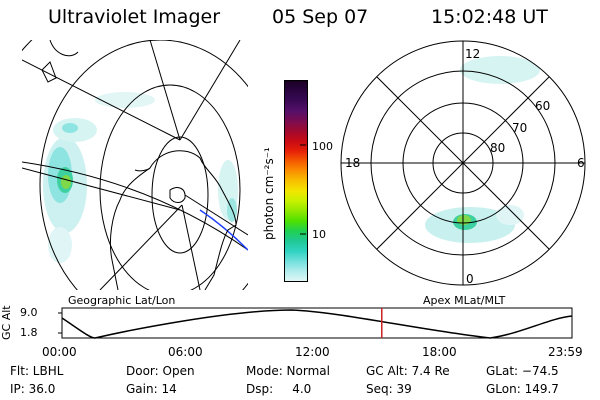  What do you see at coordinates (322, 146) in the screenshot?
I see `colorbar-tick-100: 100` at bounding box center [322, 146].